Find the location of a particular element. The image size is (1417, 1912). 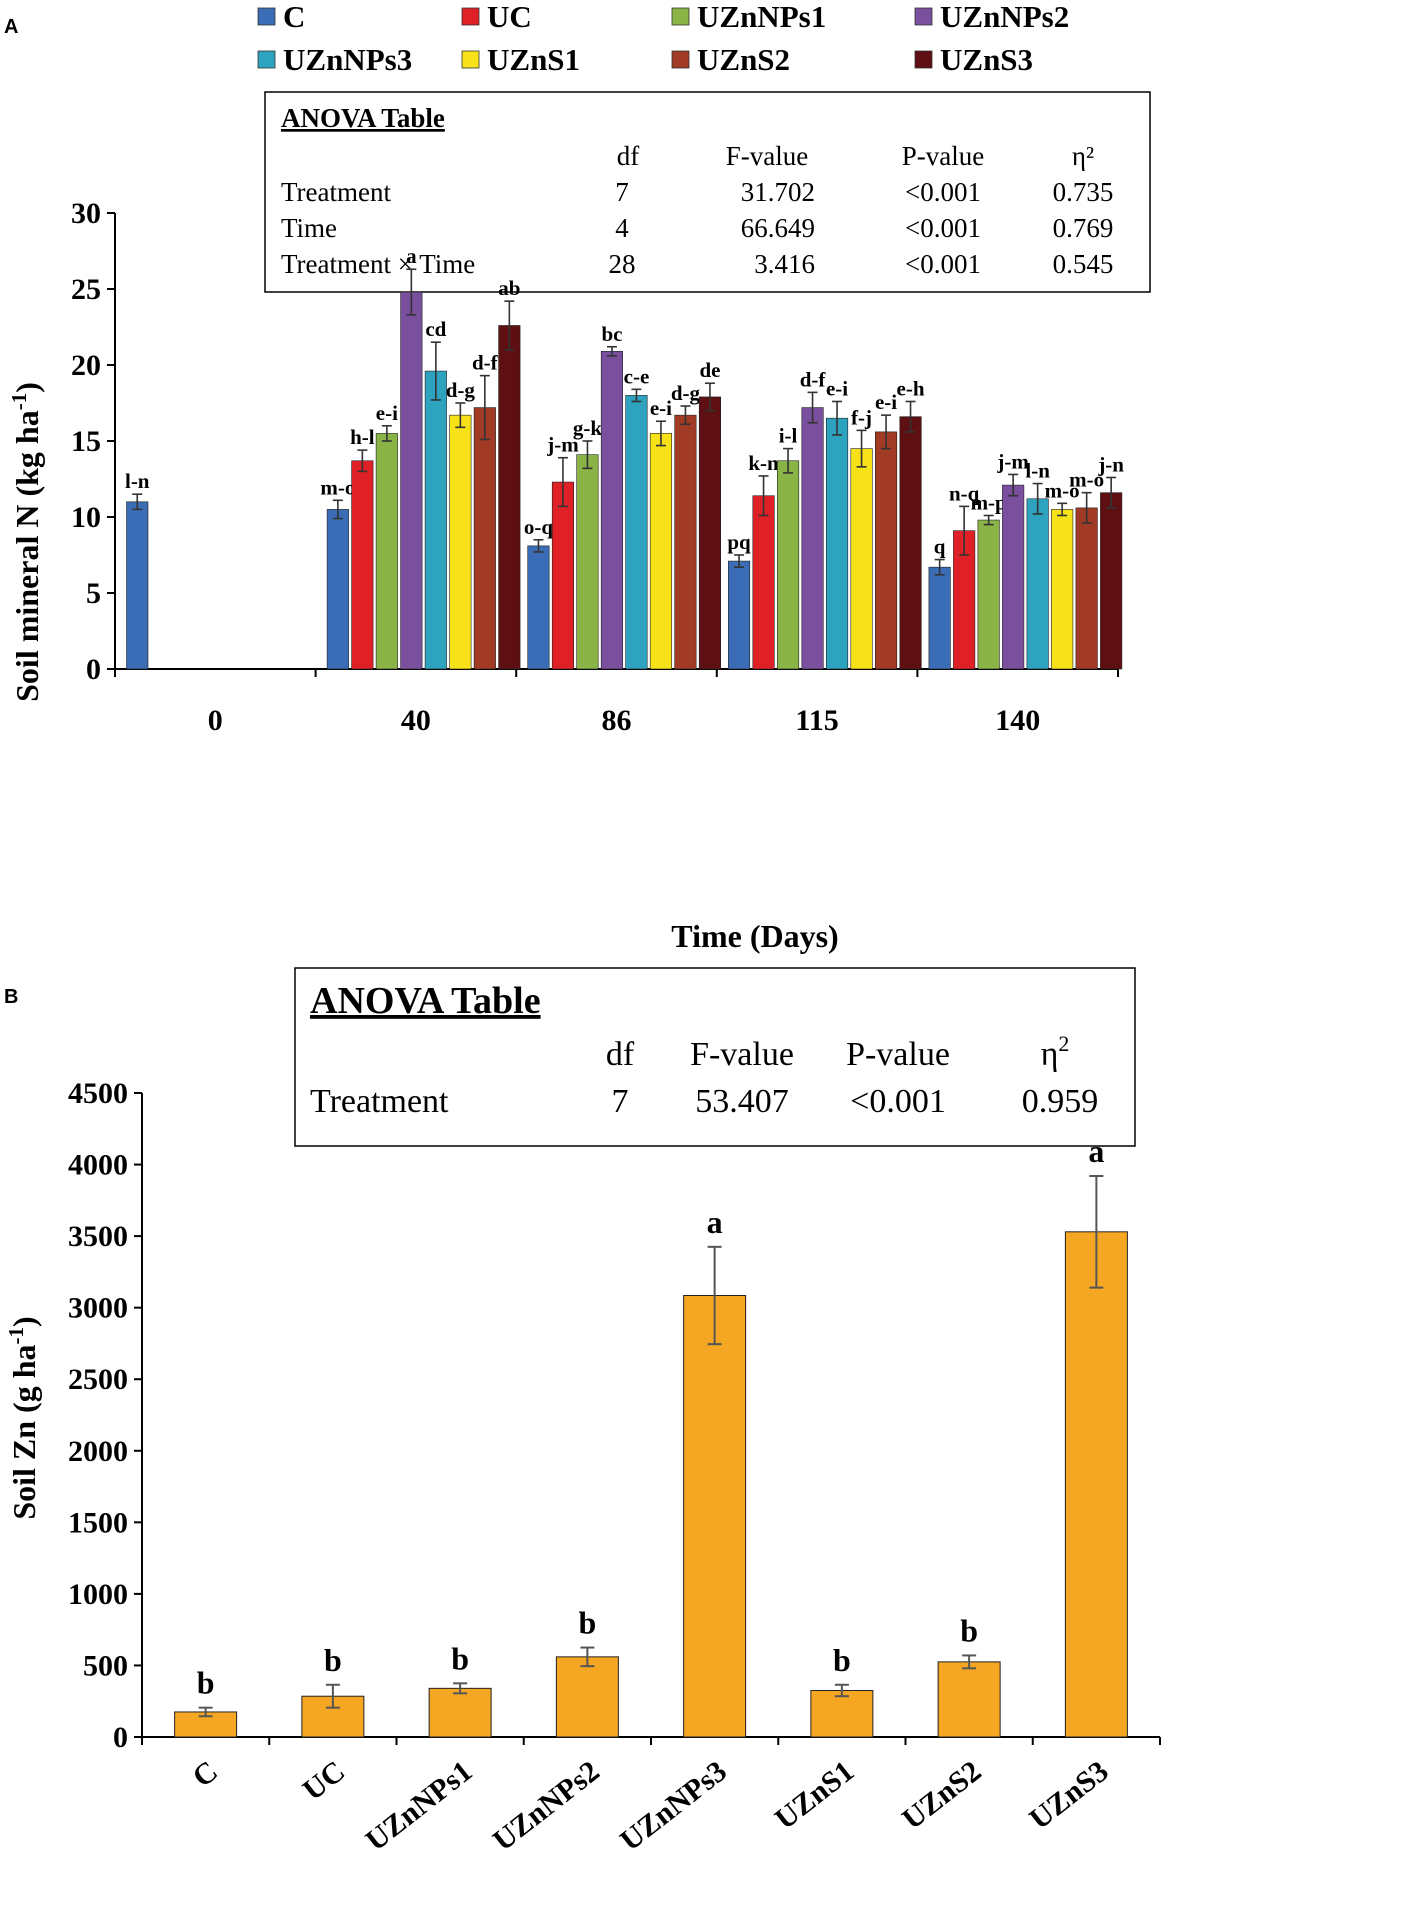

significance-letter: f-j is located at coordinates (861, 417).